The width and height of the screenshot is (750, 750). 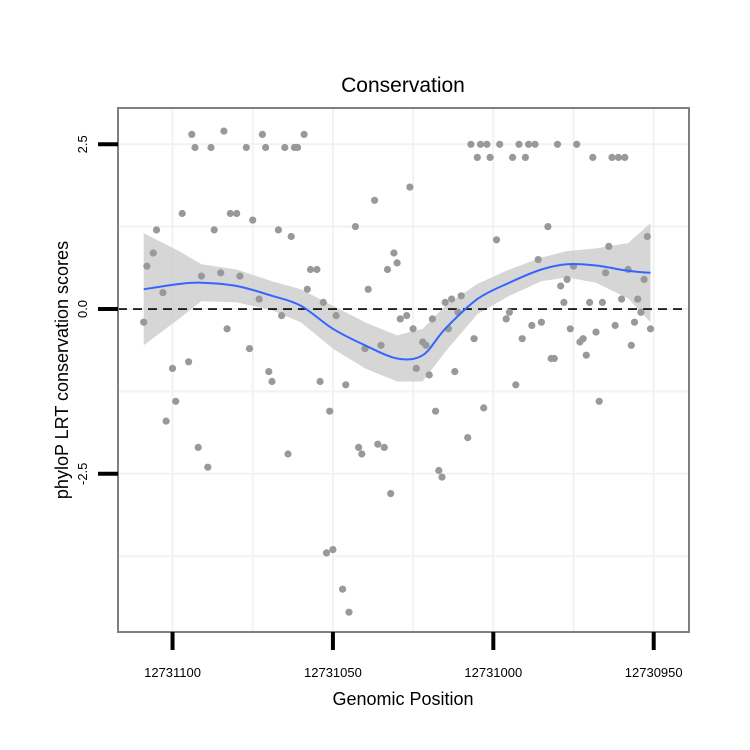 I want to click on confidence-band, so click(x=397, y=302).